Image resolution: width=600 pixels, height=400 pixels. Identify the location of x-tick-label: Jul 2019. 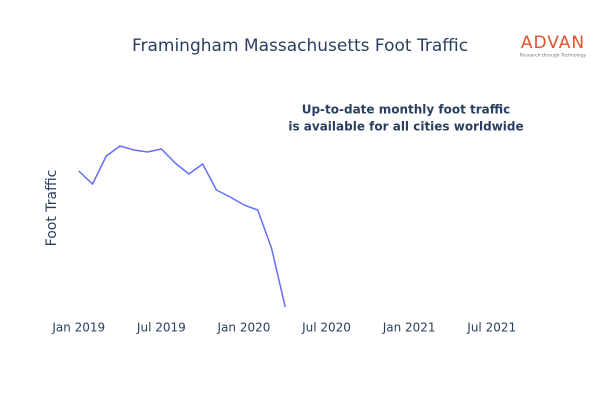
(161, 328).